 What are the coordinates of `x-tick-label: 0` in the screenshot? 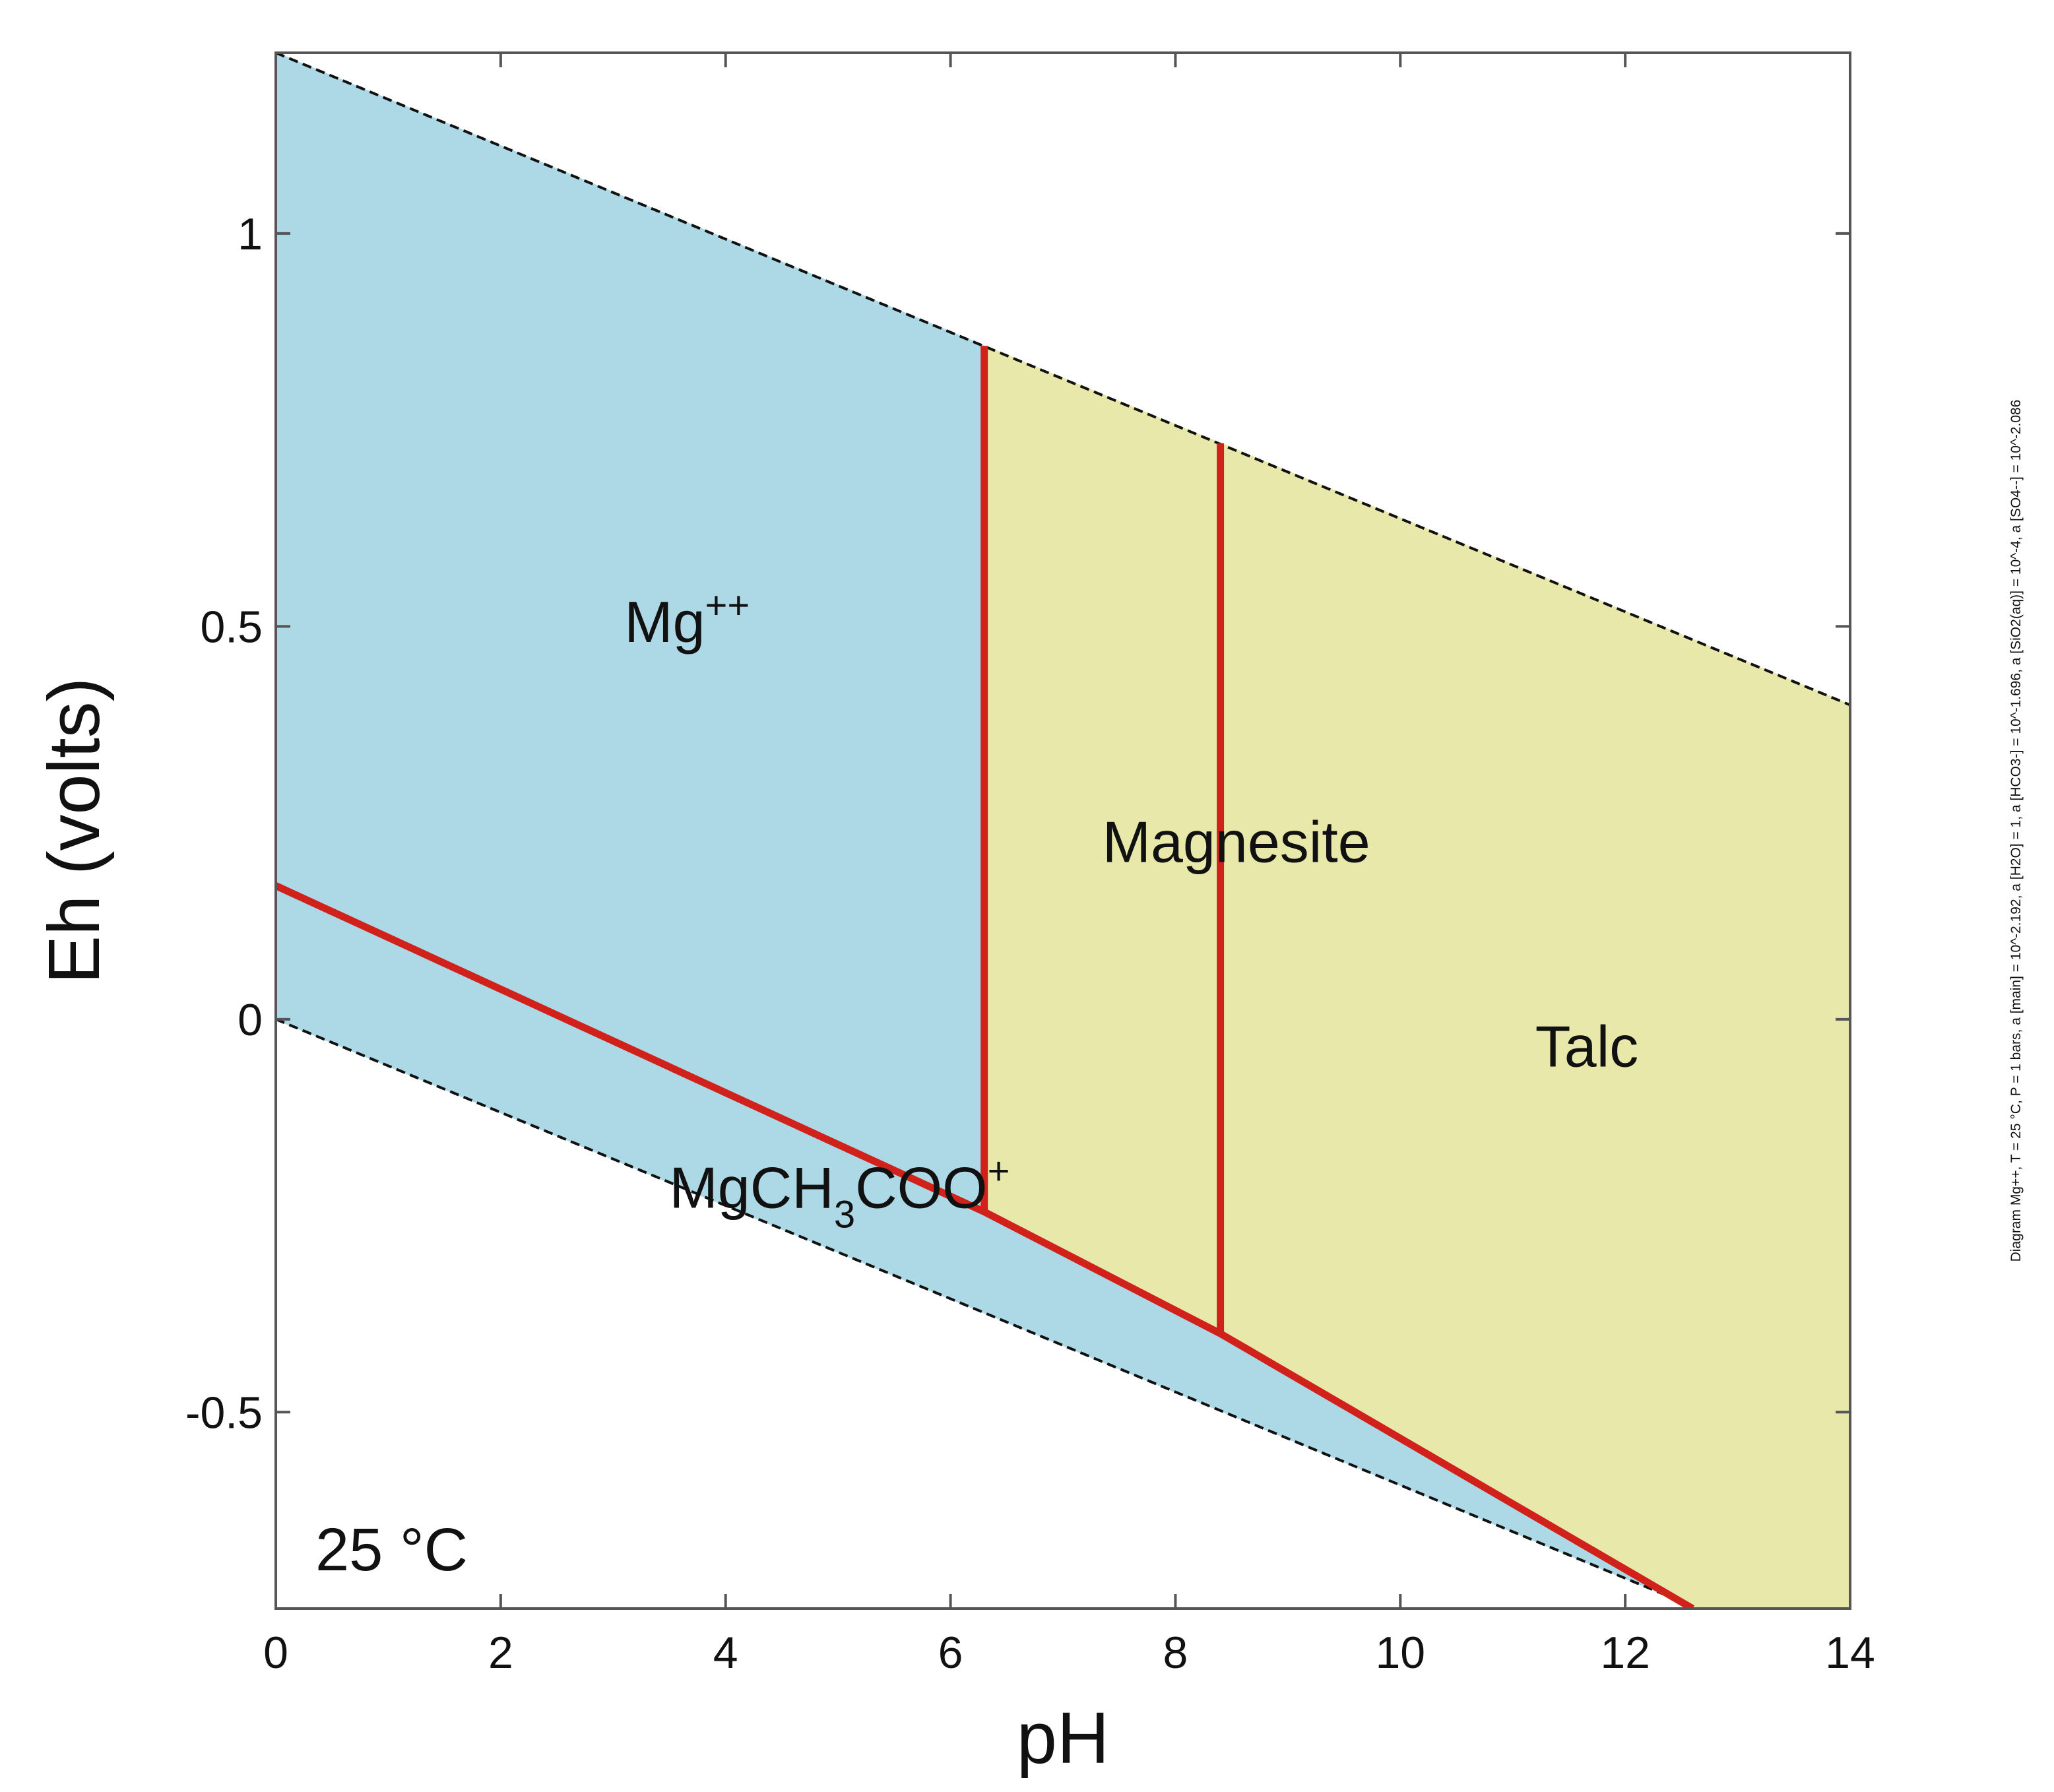 It's located at (275, 1653).